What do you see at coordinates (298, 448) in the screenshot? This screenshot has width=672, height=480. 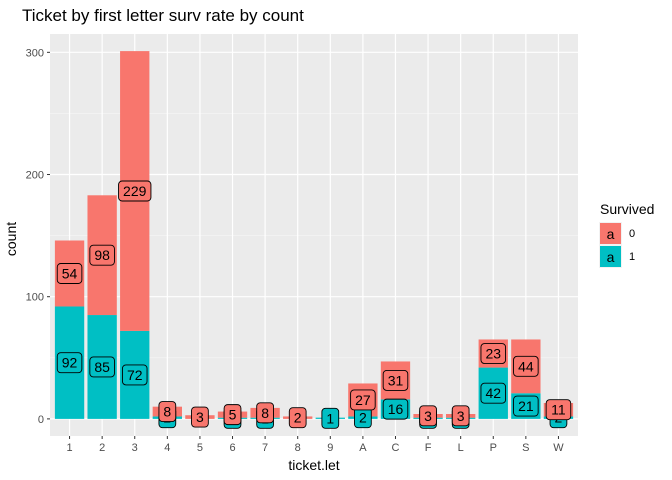 I see `x-tick-label: 8` at bounding box center [298, 448].